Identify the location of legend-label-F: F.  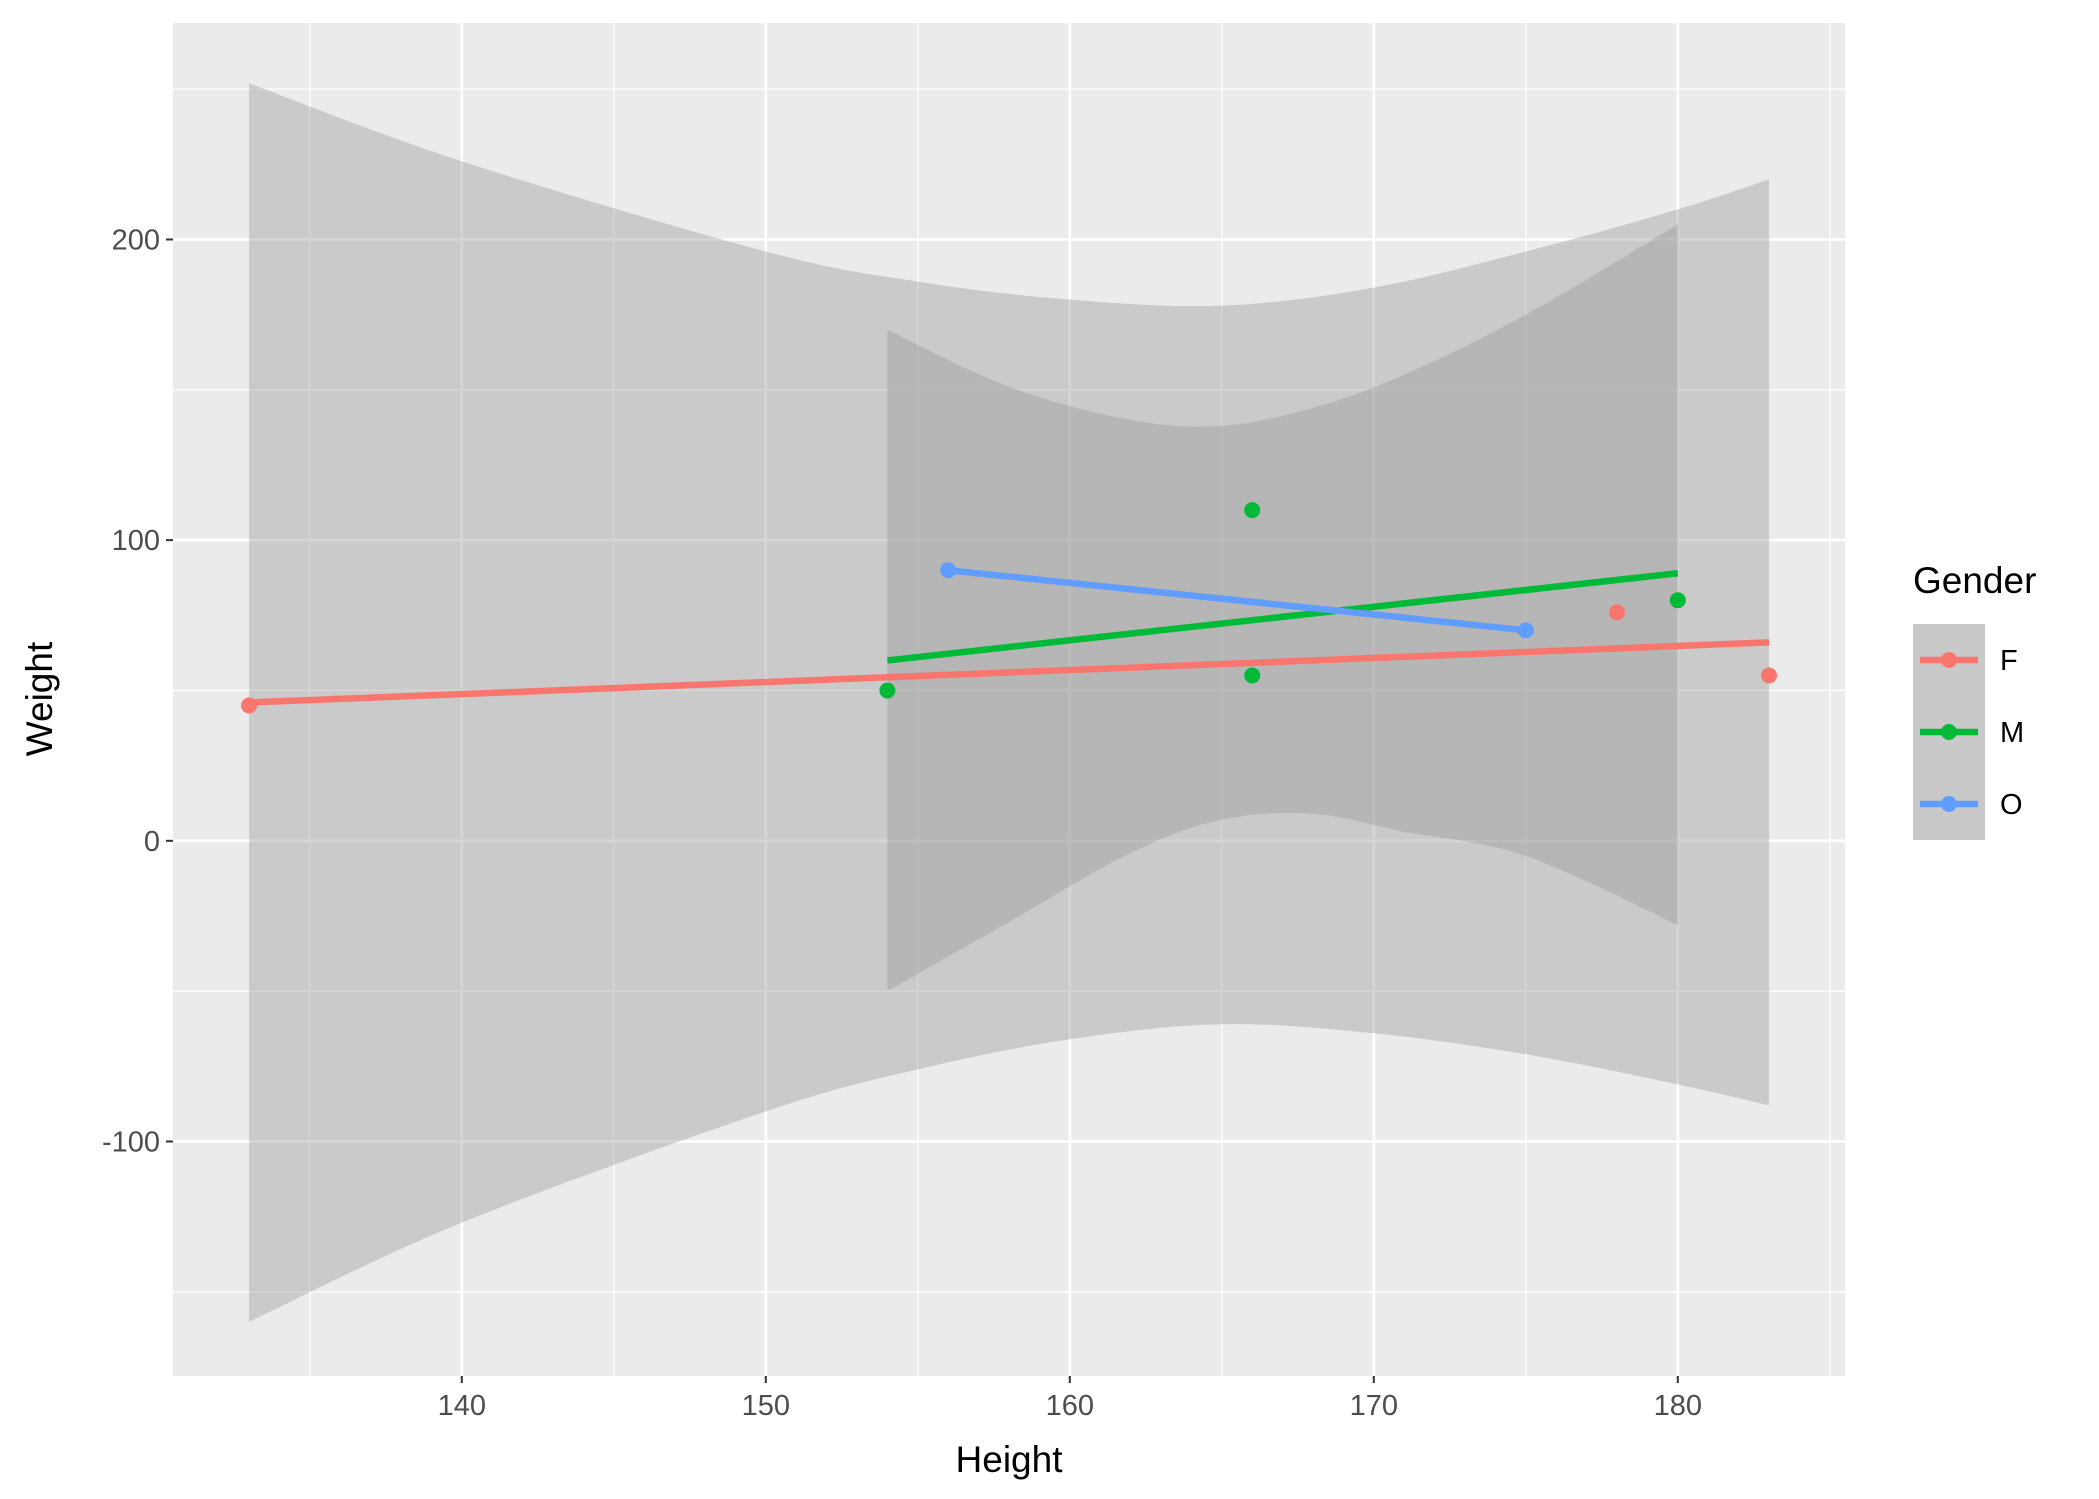
(2009, 661).